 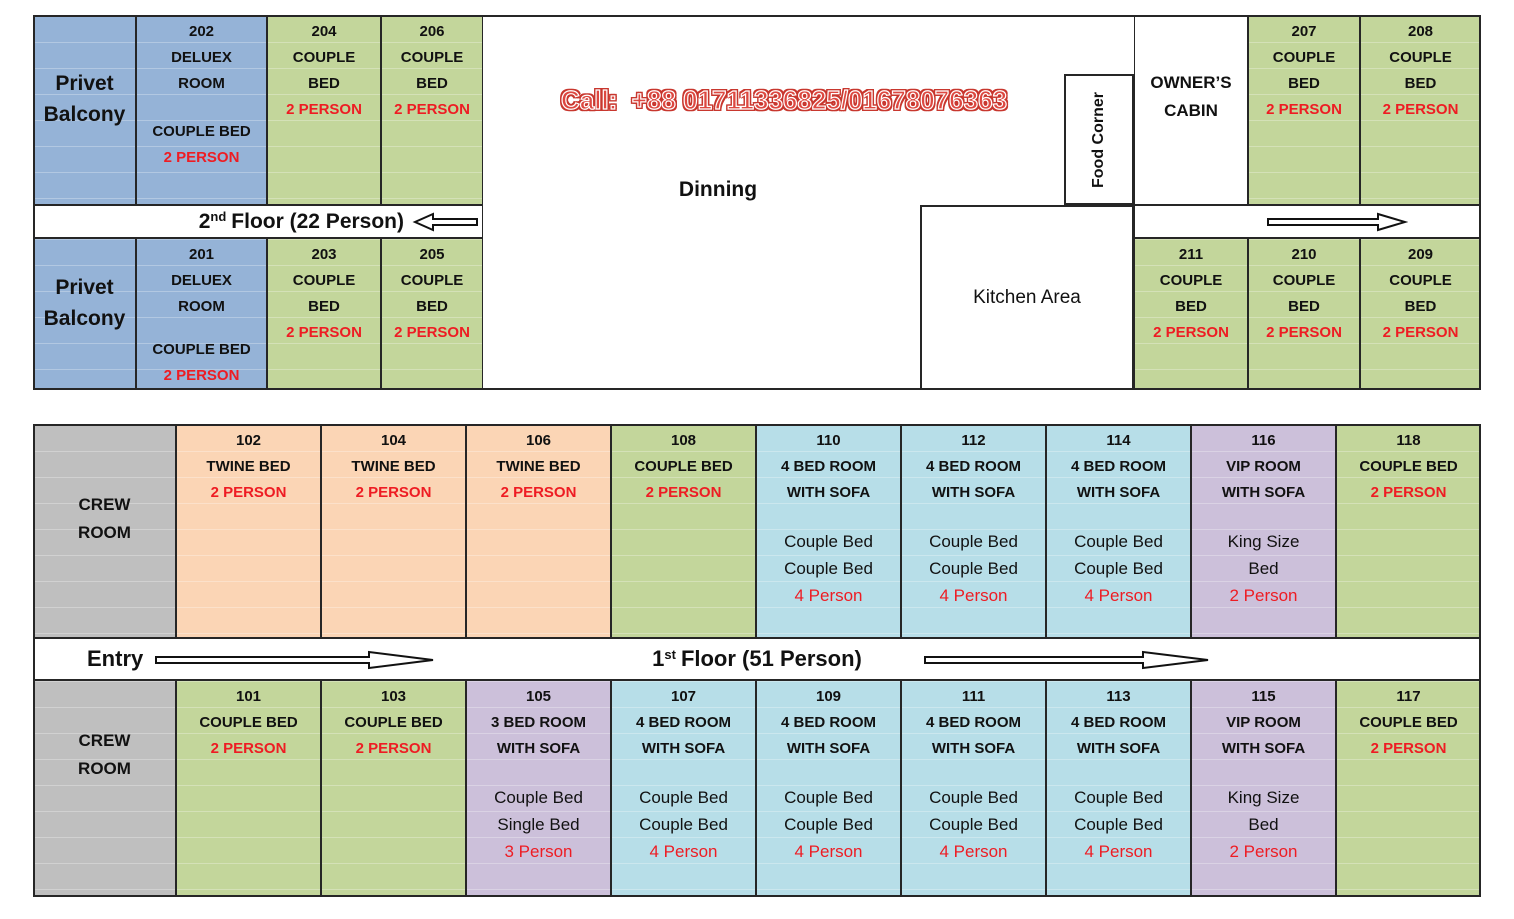 I want to click on cell-line: 112, so click(x=973, y=440).